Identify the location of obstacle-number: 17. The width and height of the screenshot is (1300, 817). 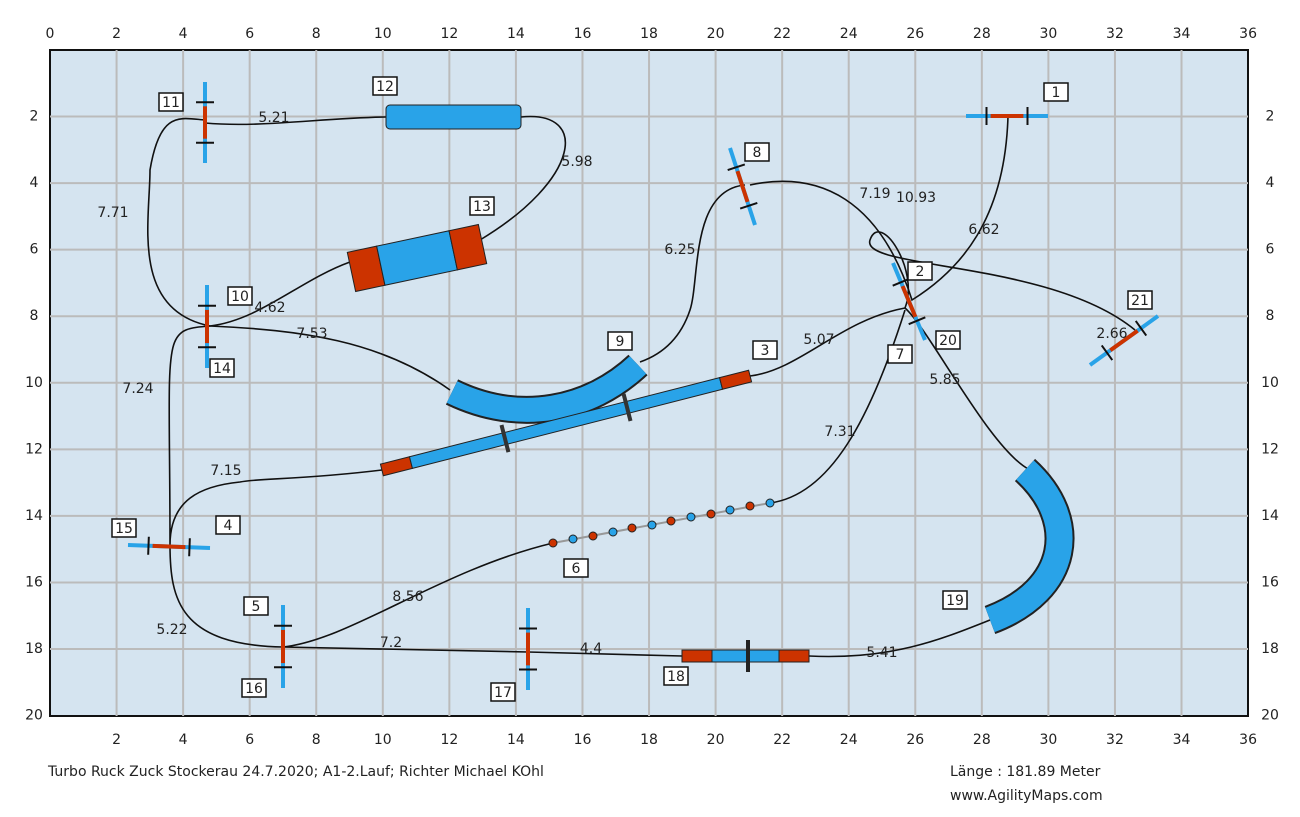
(503, 693).